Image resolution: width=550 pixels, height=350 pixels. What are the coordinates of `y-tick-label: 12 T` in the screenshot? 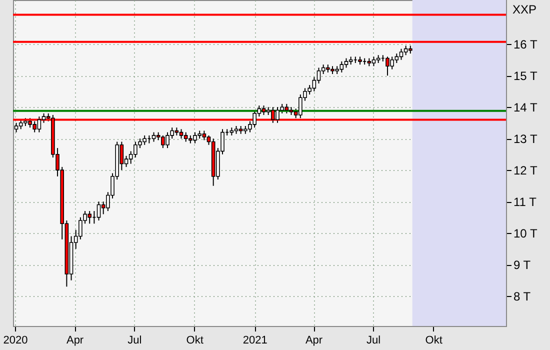 It's located at (526, 171).